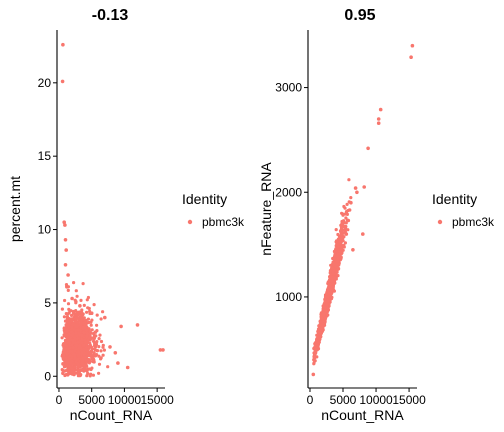 The height and width of the screenshot is (432, 504). What do you see at coordinates (376, 400) in the screenshot?
I see `x-tick-label-1-2: 10000` at bounding box center [376, 400].